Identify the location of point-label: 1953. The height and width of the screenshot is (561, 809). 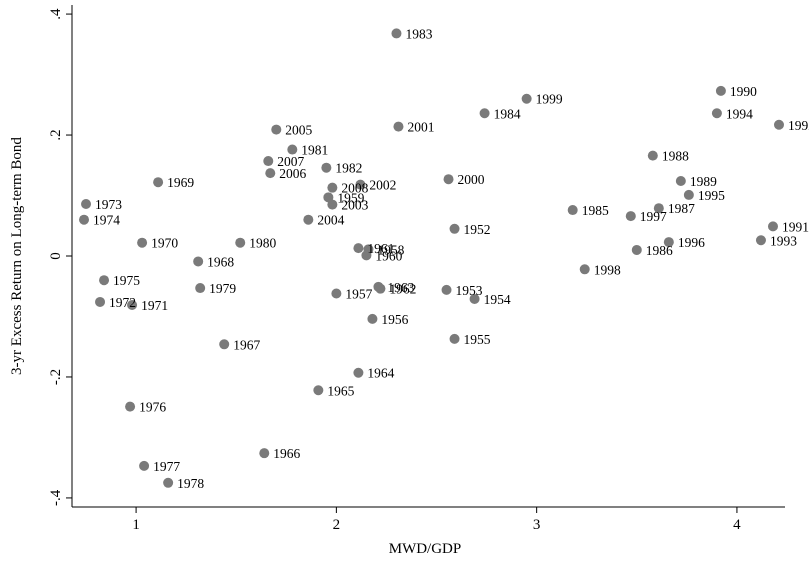
(469, 290).